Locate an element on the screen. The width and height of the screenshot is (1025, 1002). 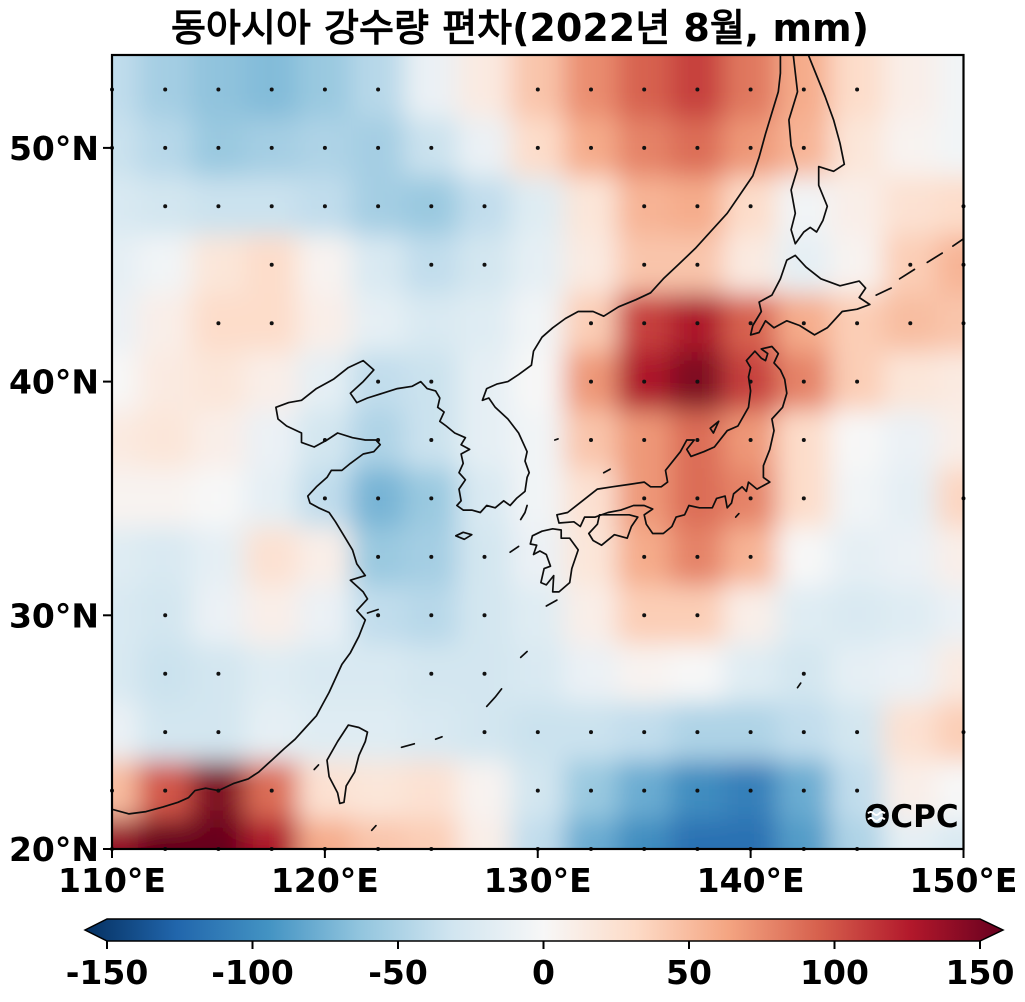
coastline-okinawa is located at coordinates (494, 698).